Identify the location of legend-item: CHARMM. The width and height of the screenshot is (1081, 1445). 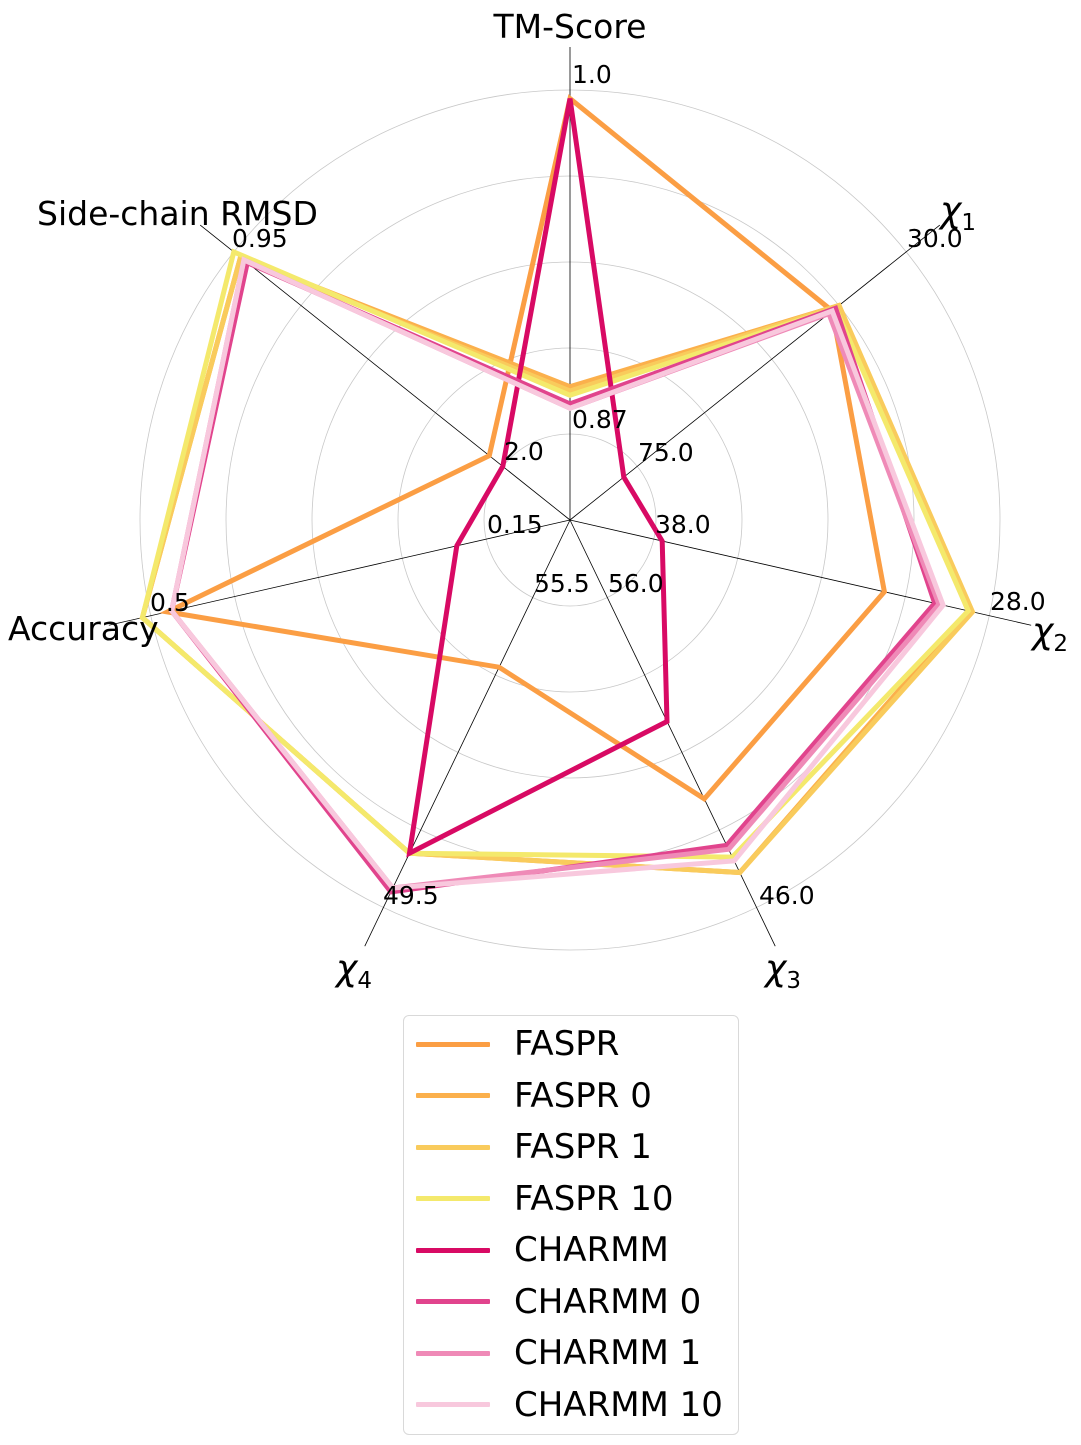
(542, 1250).